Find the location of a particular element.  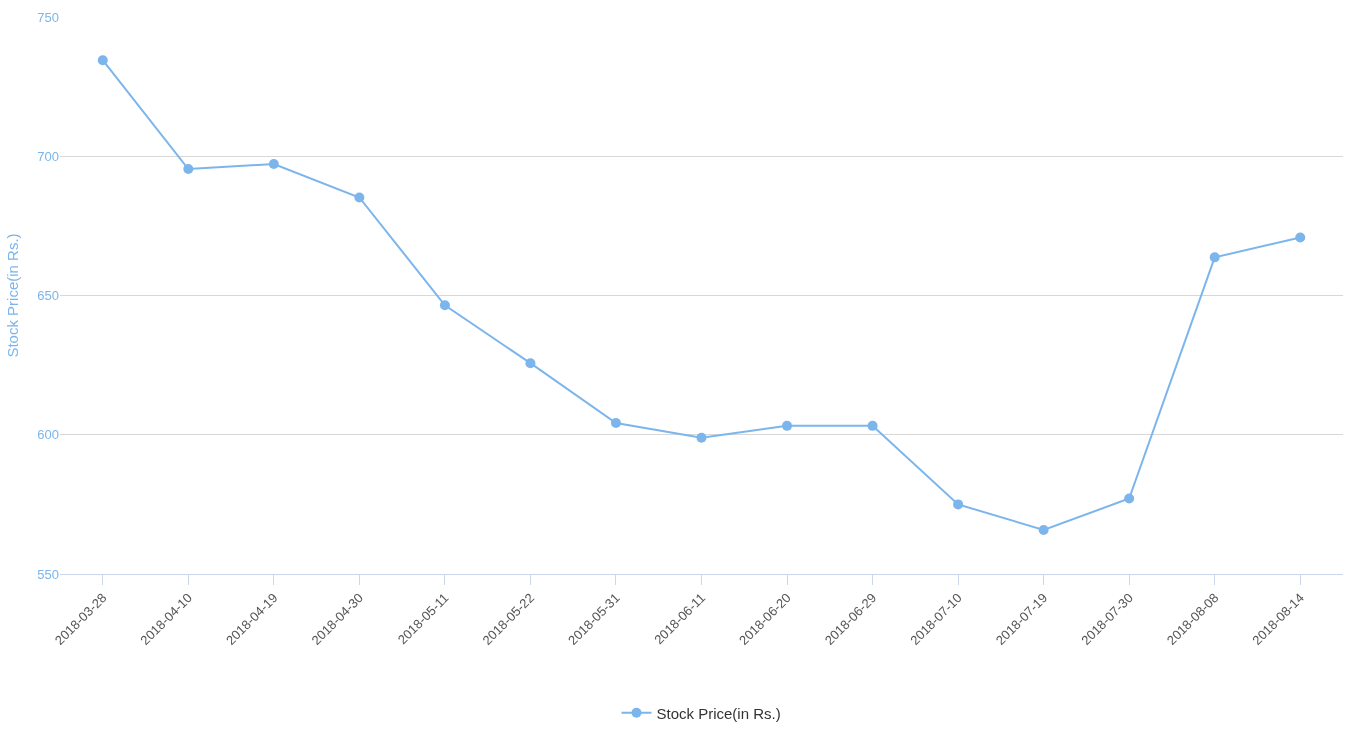

y-axis-title: Stock Price(in Rs.) is located at coordinates (12, 295).